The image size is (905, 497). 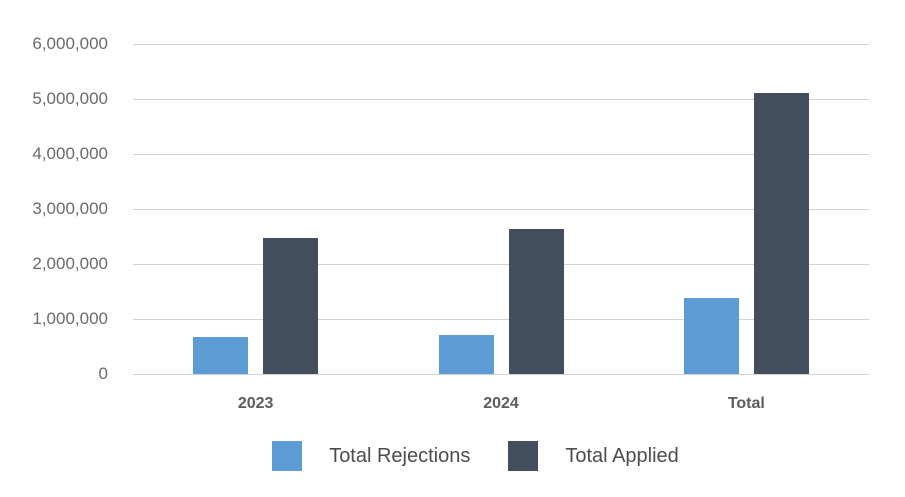 I want to click on x-tick-label-2023: 2023, so click(x=255, y=403).